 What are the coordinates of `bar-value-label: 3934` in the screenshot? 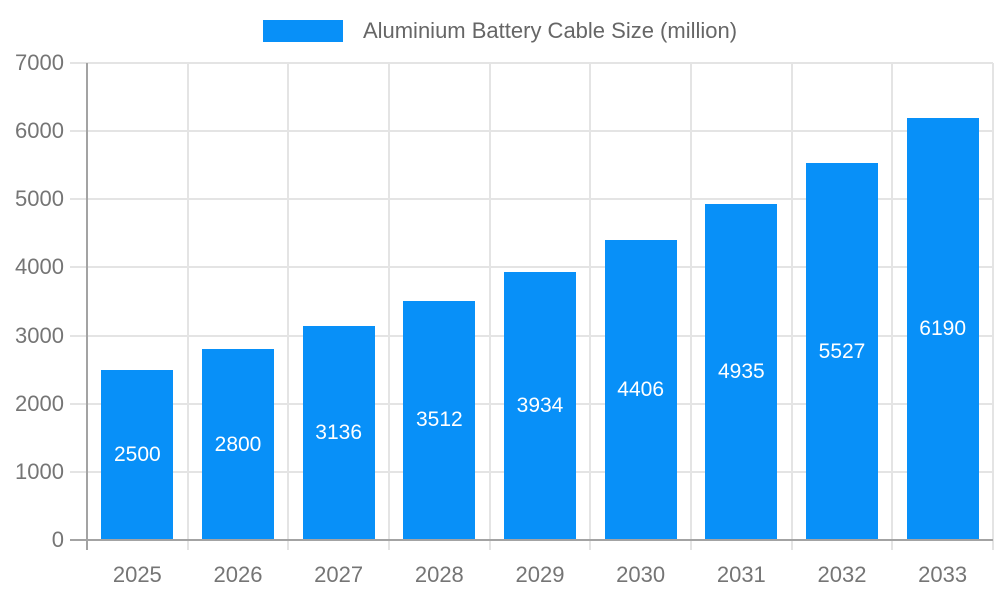 It's located at (540, 405).